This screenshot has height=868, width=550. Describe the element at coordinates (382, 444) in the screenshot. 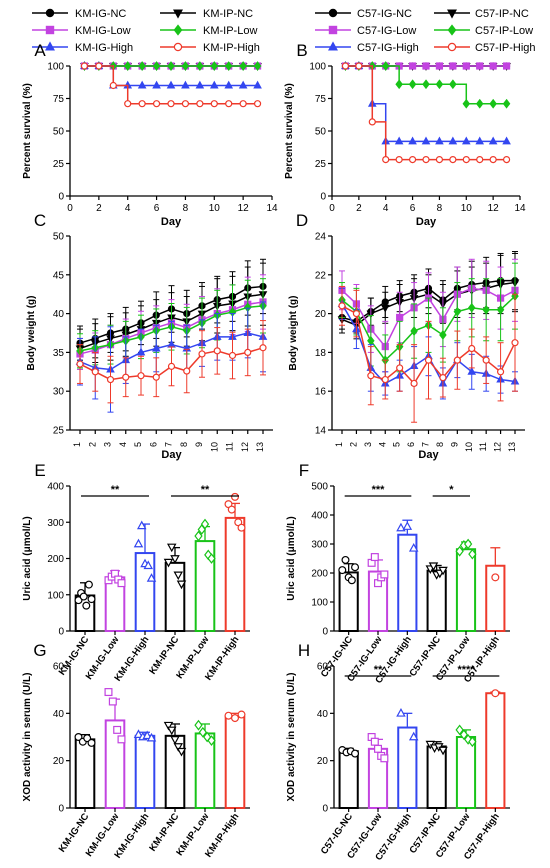

I see `x-tick-label: 4` at that location.